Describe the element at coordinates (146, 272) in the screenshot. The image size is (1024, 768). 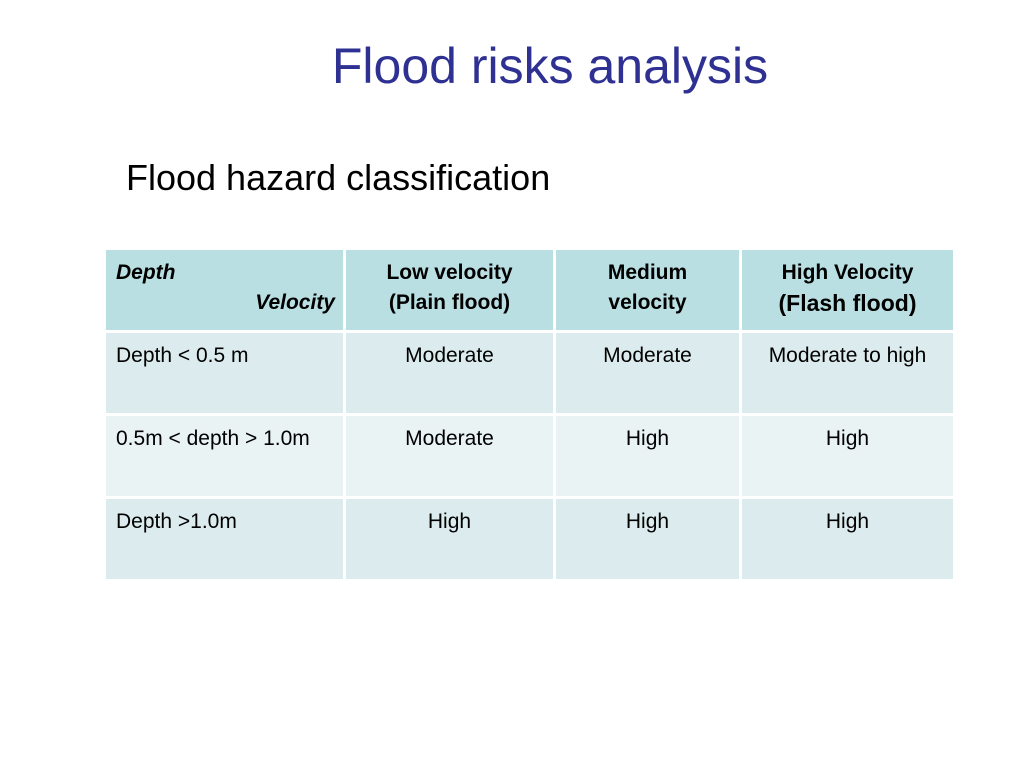
I see `depth-axis-label: Depth` at that location.